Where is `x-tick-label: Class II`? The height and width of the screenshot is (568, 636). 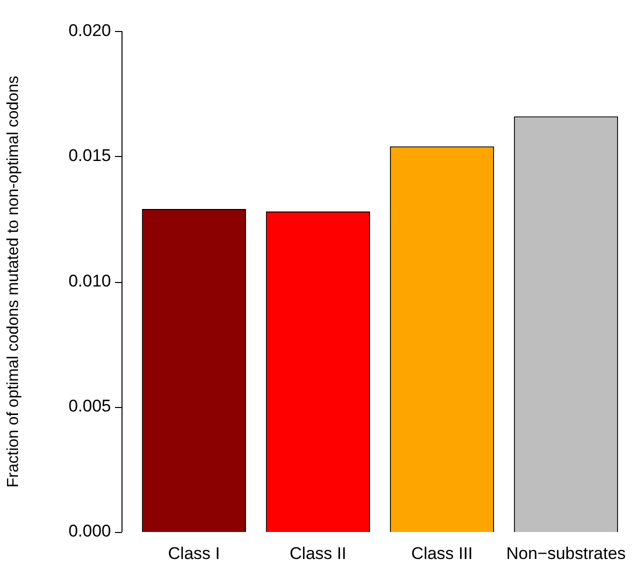
x-tick-label: Class II is located at coordinates (318, 553).